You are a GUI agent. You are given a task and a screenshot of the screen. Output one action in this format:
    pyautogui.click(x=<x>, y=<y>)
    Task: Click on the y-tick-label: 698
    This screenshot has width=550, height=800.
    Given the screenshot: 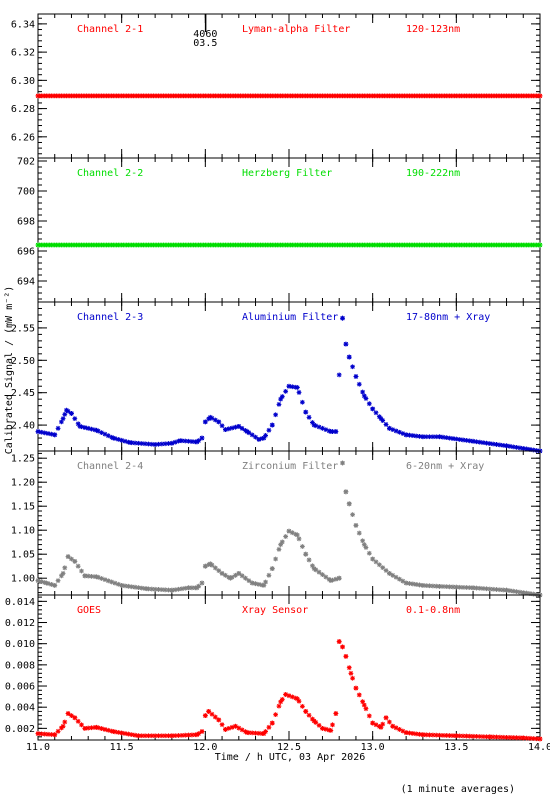 What is the action you would take?
    pyautogui.click(x=26, y=222)
    